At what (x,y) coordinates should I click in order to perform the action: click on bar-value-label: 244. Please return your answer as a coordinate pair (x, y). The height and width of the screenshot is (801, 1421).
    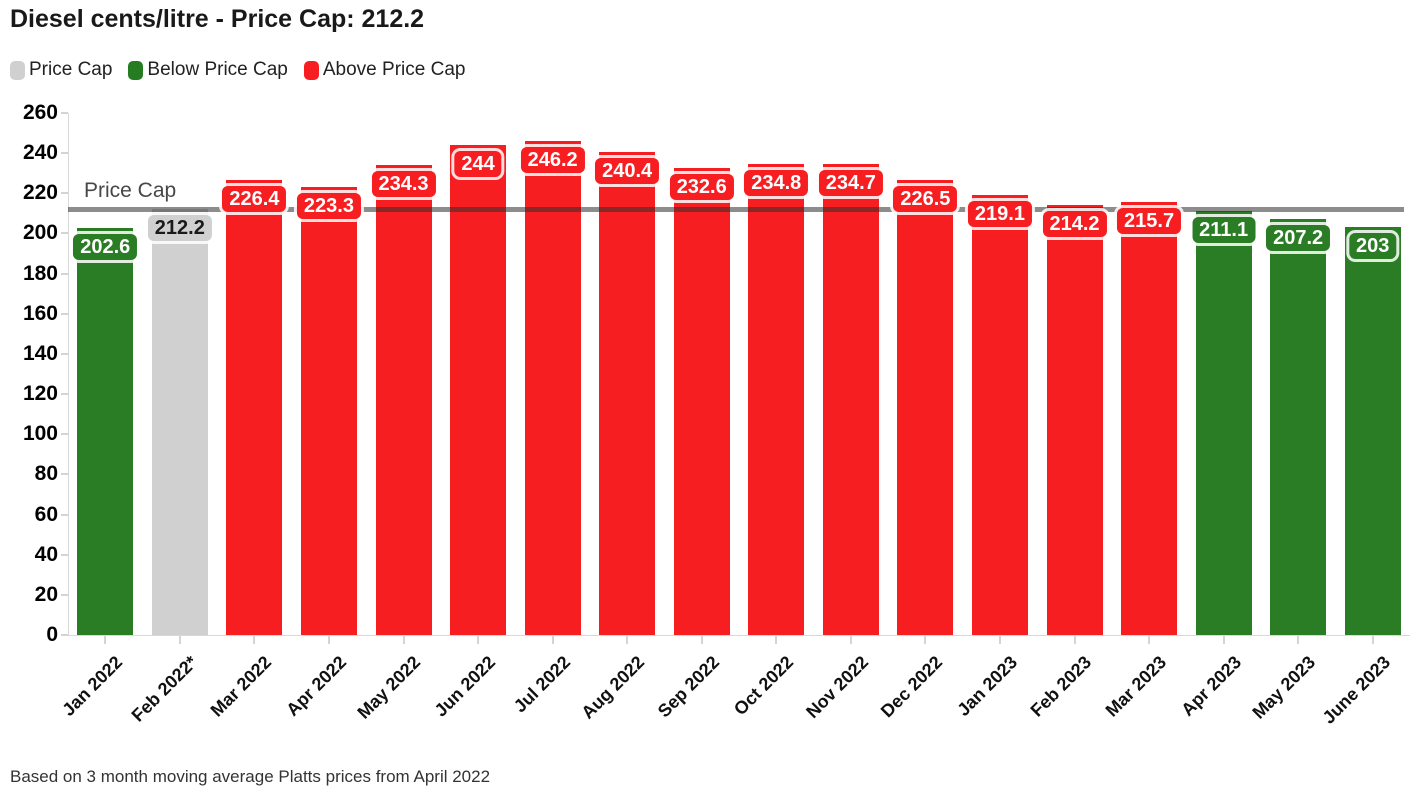
    Looking at the image, I should click on (478, 164).